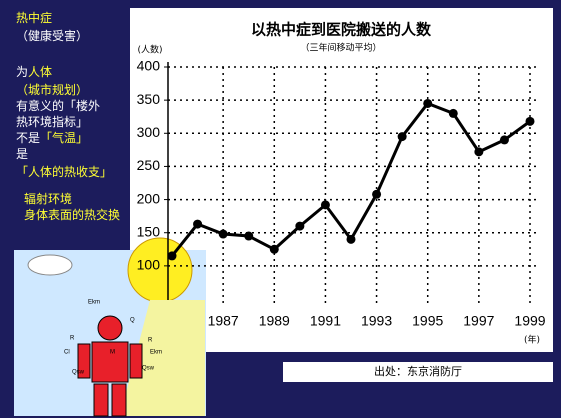 The height and width of the screenshot is (418, 561). I want to click on source: 出处：东京消防厅, so click(418, 371).